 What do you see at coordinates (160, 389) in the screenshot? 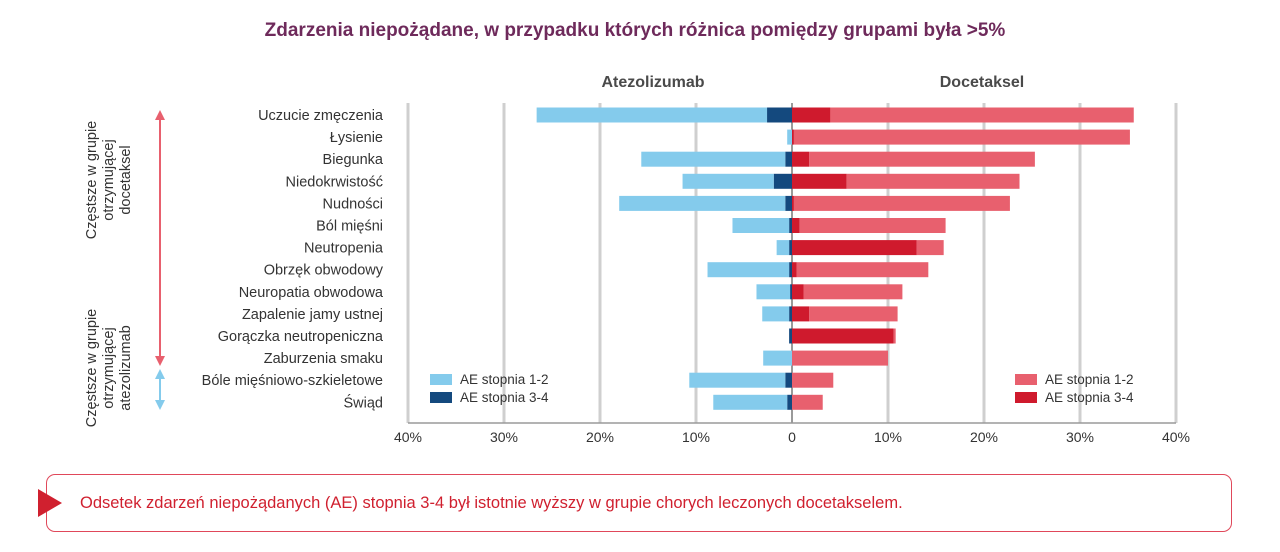
I see `lower-range-arrow` at bounding box center [160, 389].